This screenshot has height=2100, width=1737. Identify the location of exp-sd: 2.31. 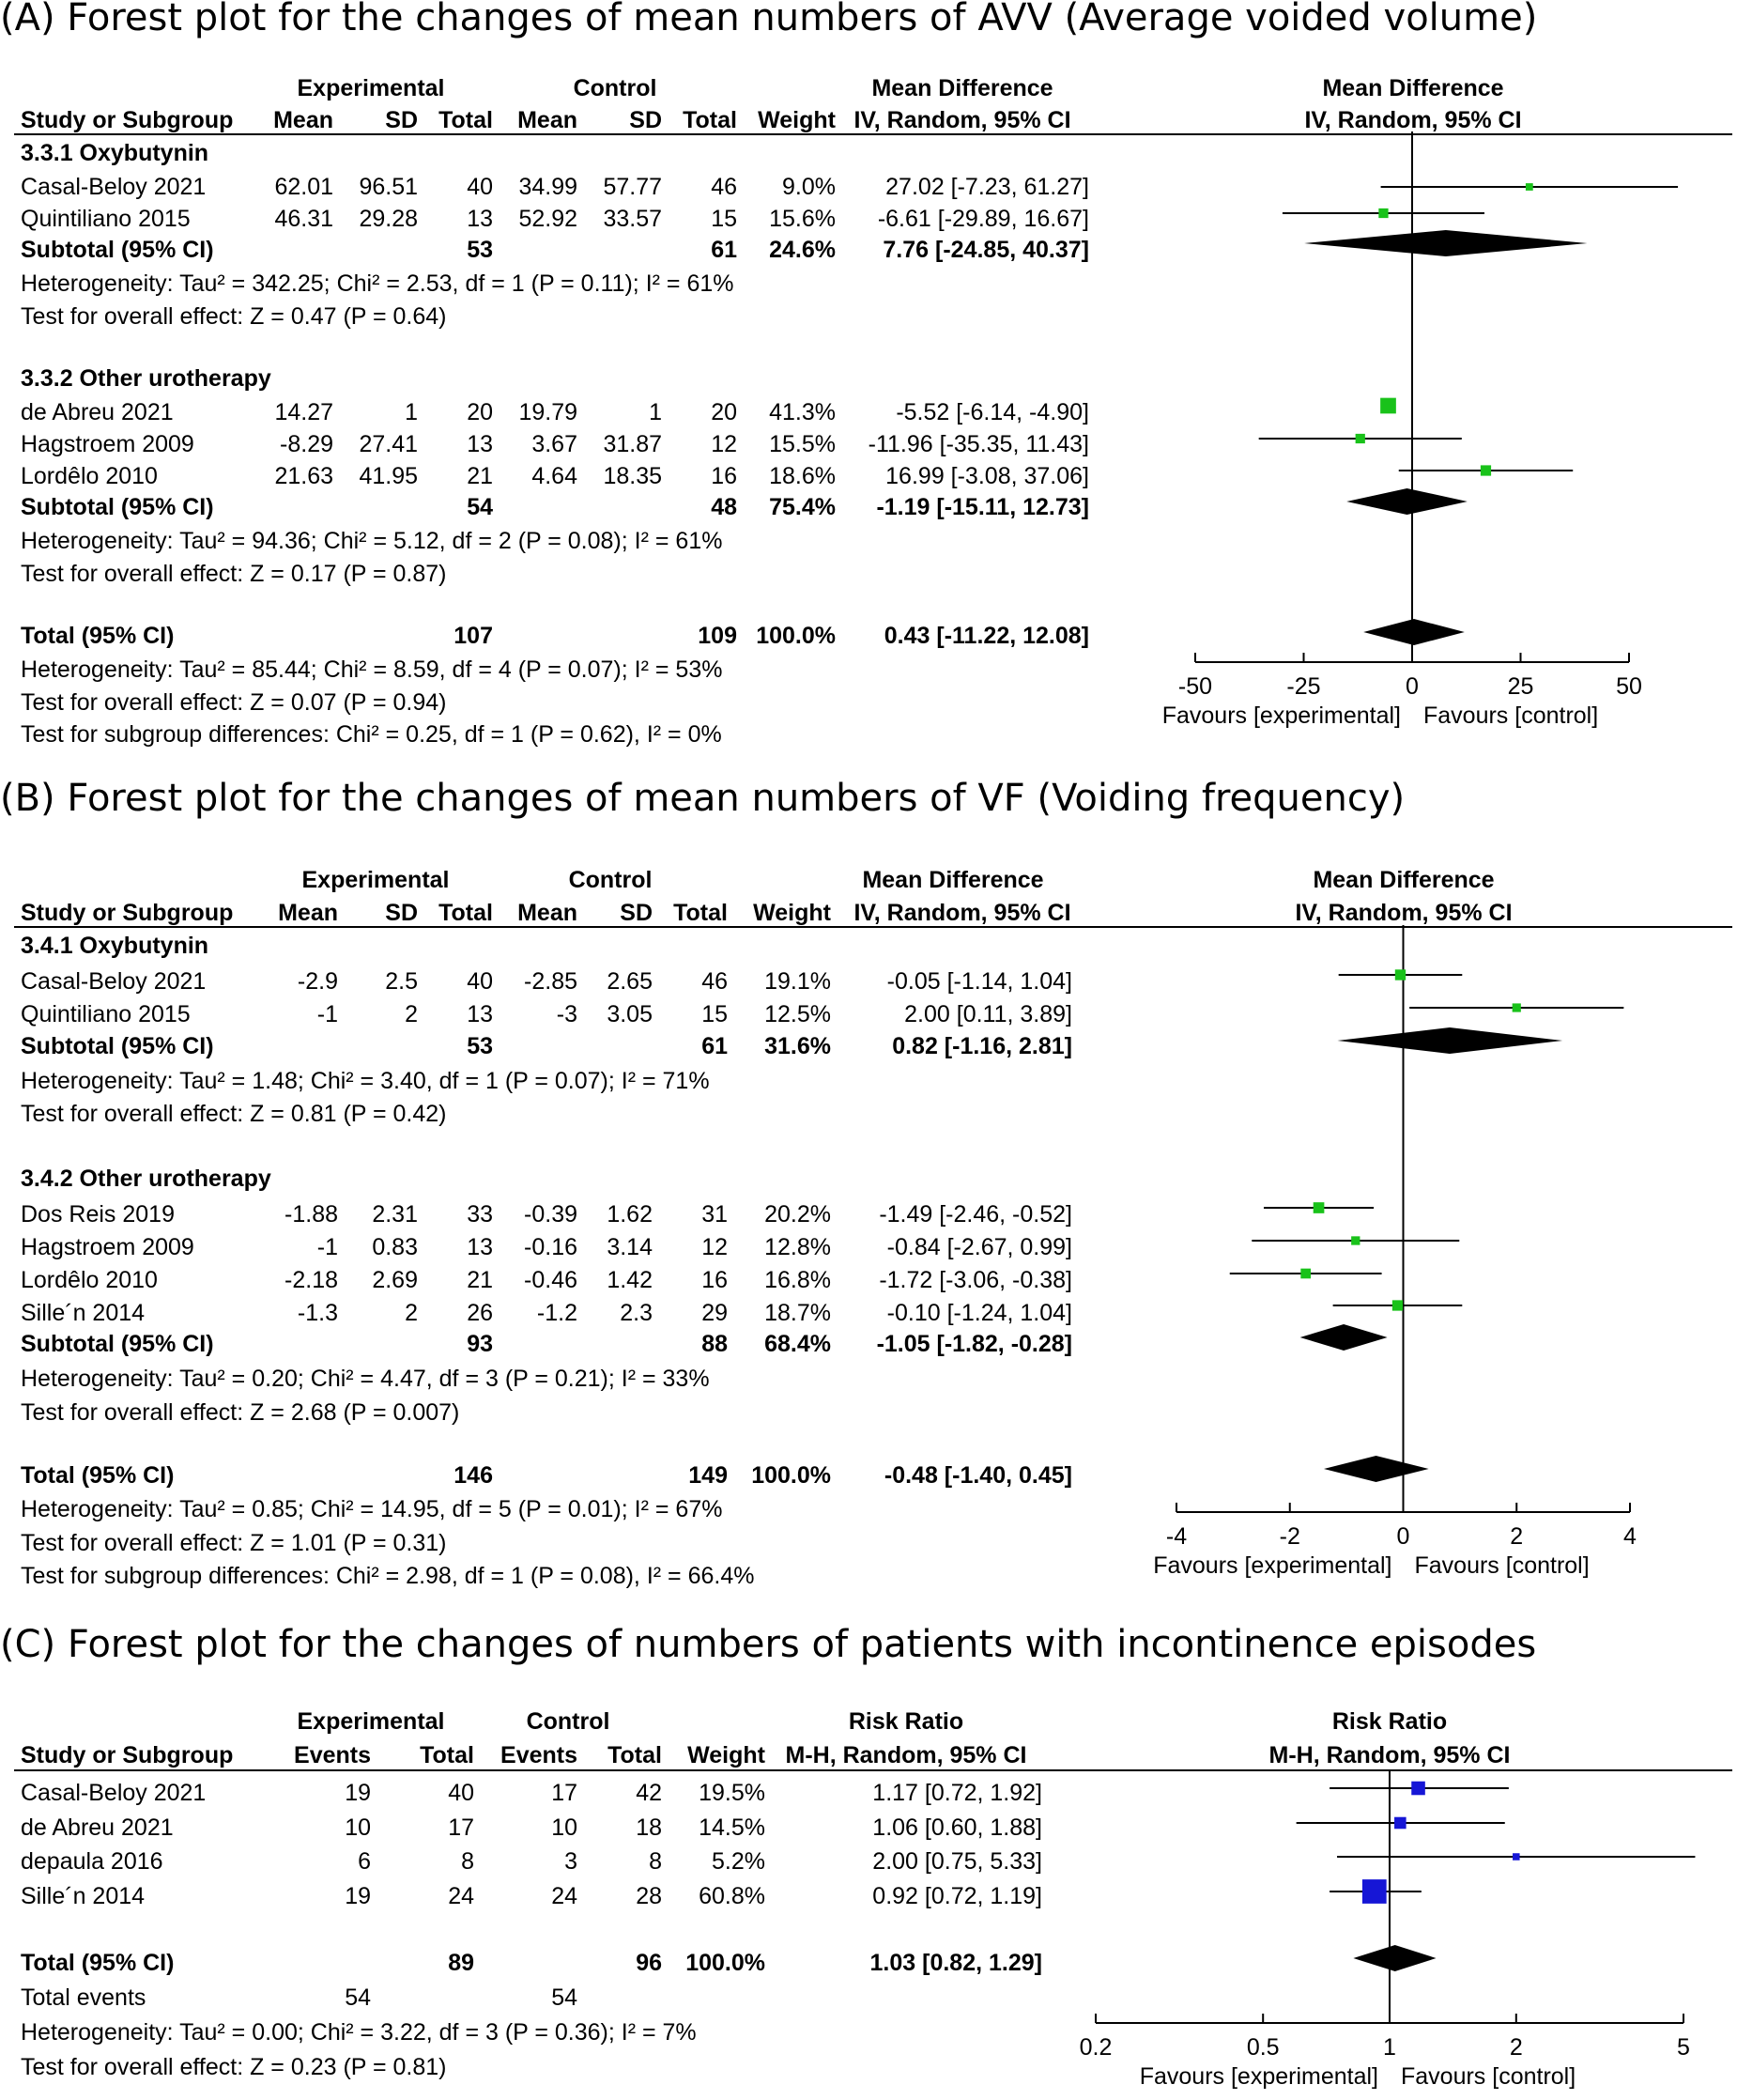
(395, 1215).